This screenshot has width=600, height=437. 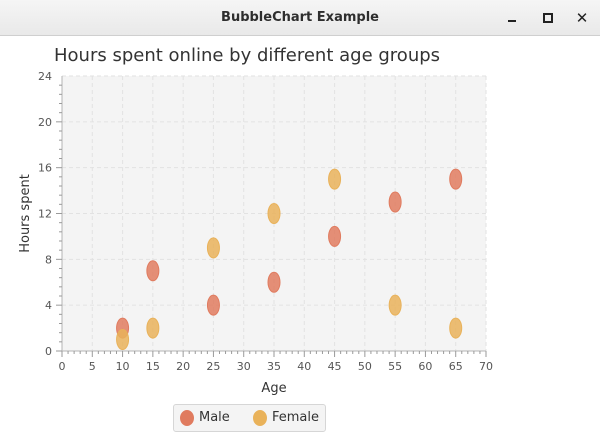 I want to click on x-tick-label: 60, so click(x=425, y=366).